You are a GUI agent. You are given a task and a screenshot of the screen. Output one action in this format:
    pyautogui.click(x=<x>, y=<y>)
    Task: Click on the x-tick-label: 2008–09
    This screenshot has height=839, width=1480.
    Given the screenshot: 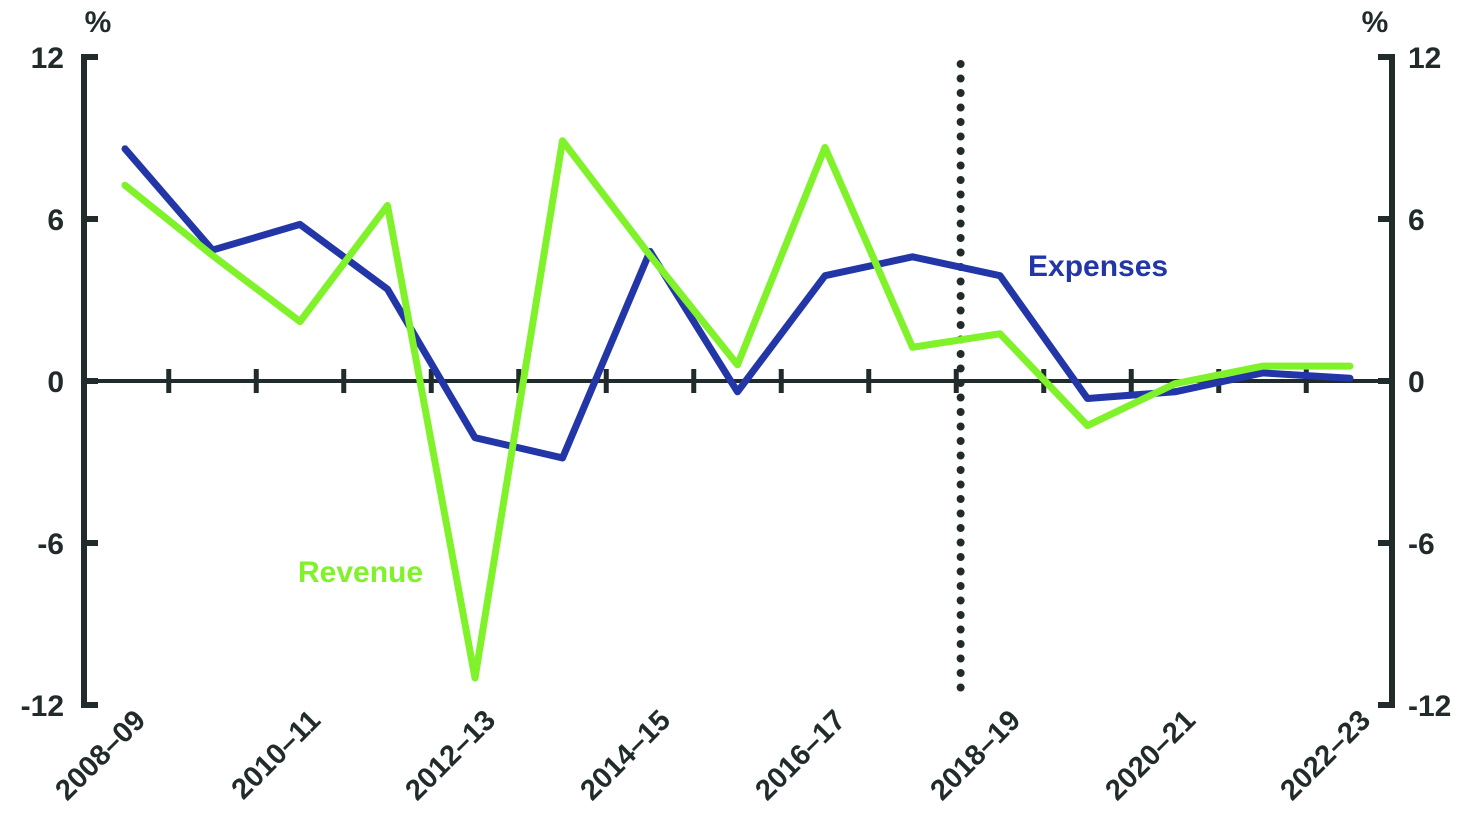 What is the action you would take?
    pyautogui.click(x=100, y=755)
    